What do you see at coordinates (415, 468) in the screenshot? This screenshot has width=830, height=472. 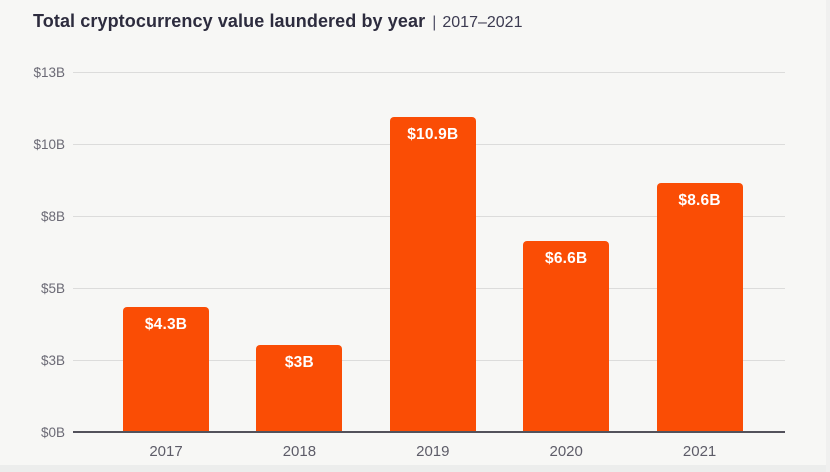 I see `bottom-edge-shade` at bounding box center [415, 468].